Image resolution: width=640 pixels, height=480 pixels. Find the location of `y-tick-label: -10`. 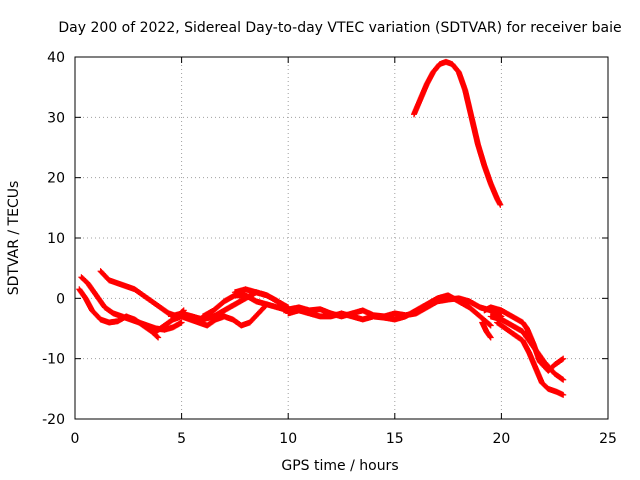

y-tick-label: -10 is located at coordinates (53, 360).